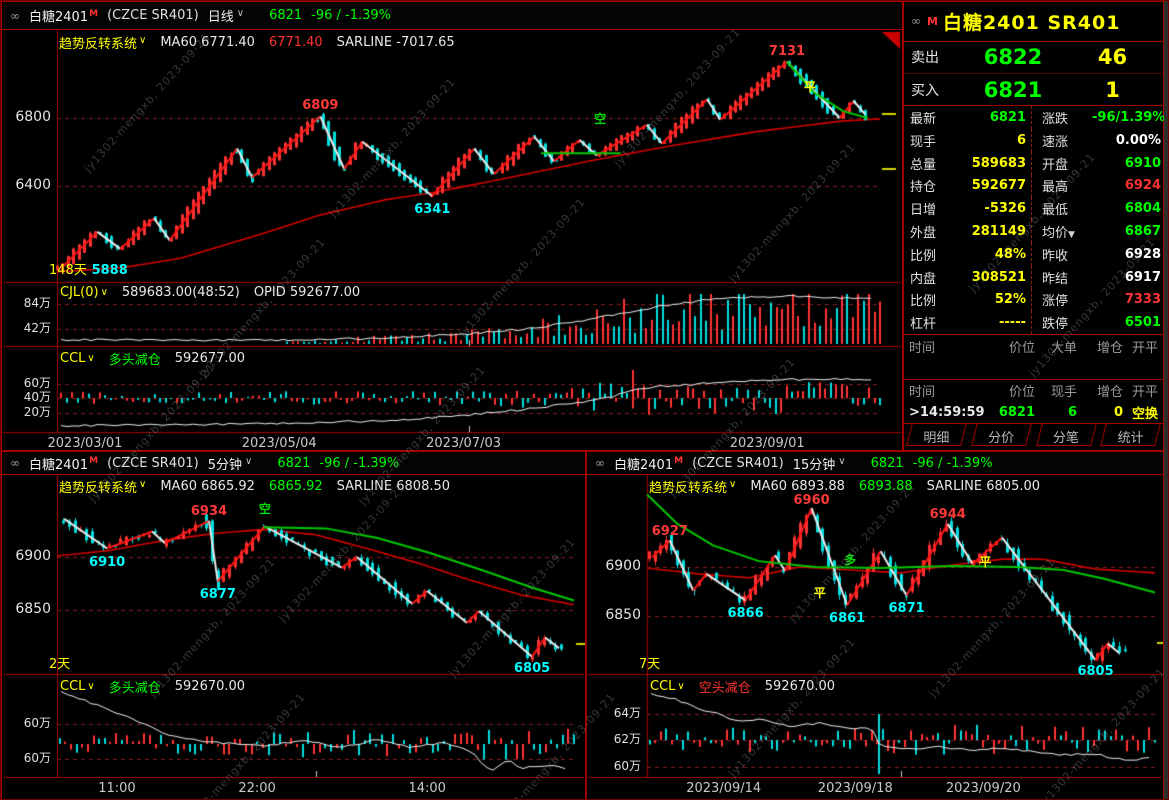 This screenshot has width=1169, height=800. Describe the element at coordinates (1055, 142) in the screenshot. I see `quote-field-label: 速涨` at that location.